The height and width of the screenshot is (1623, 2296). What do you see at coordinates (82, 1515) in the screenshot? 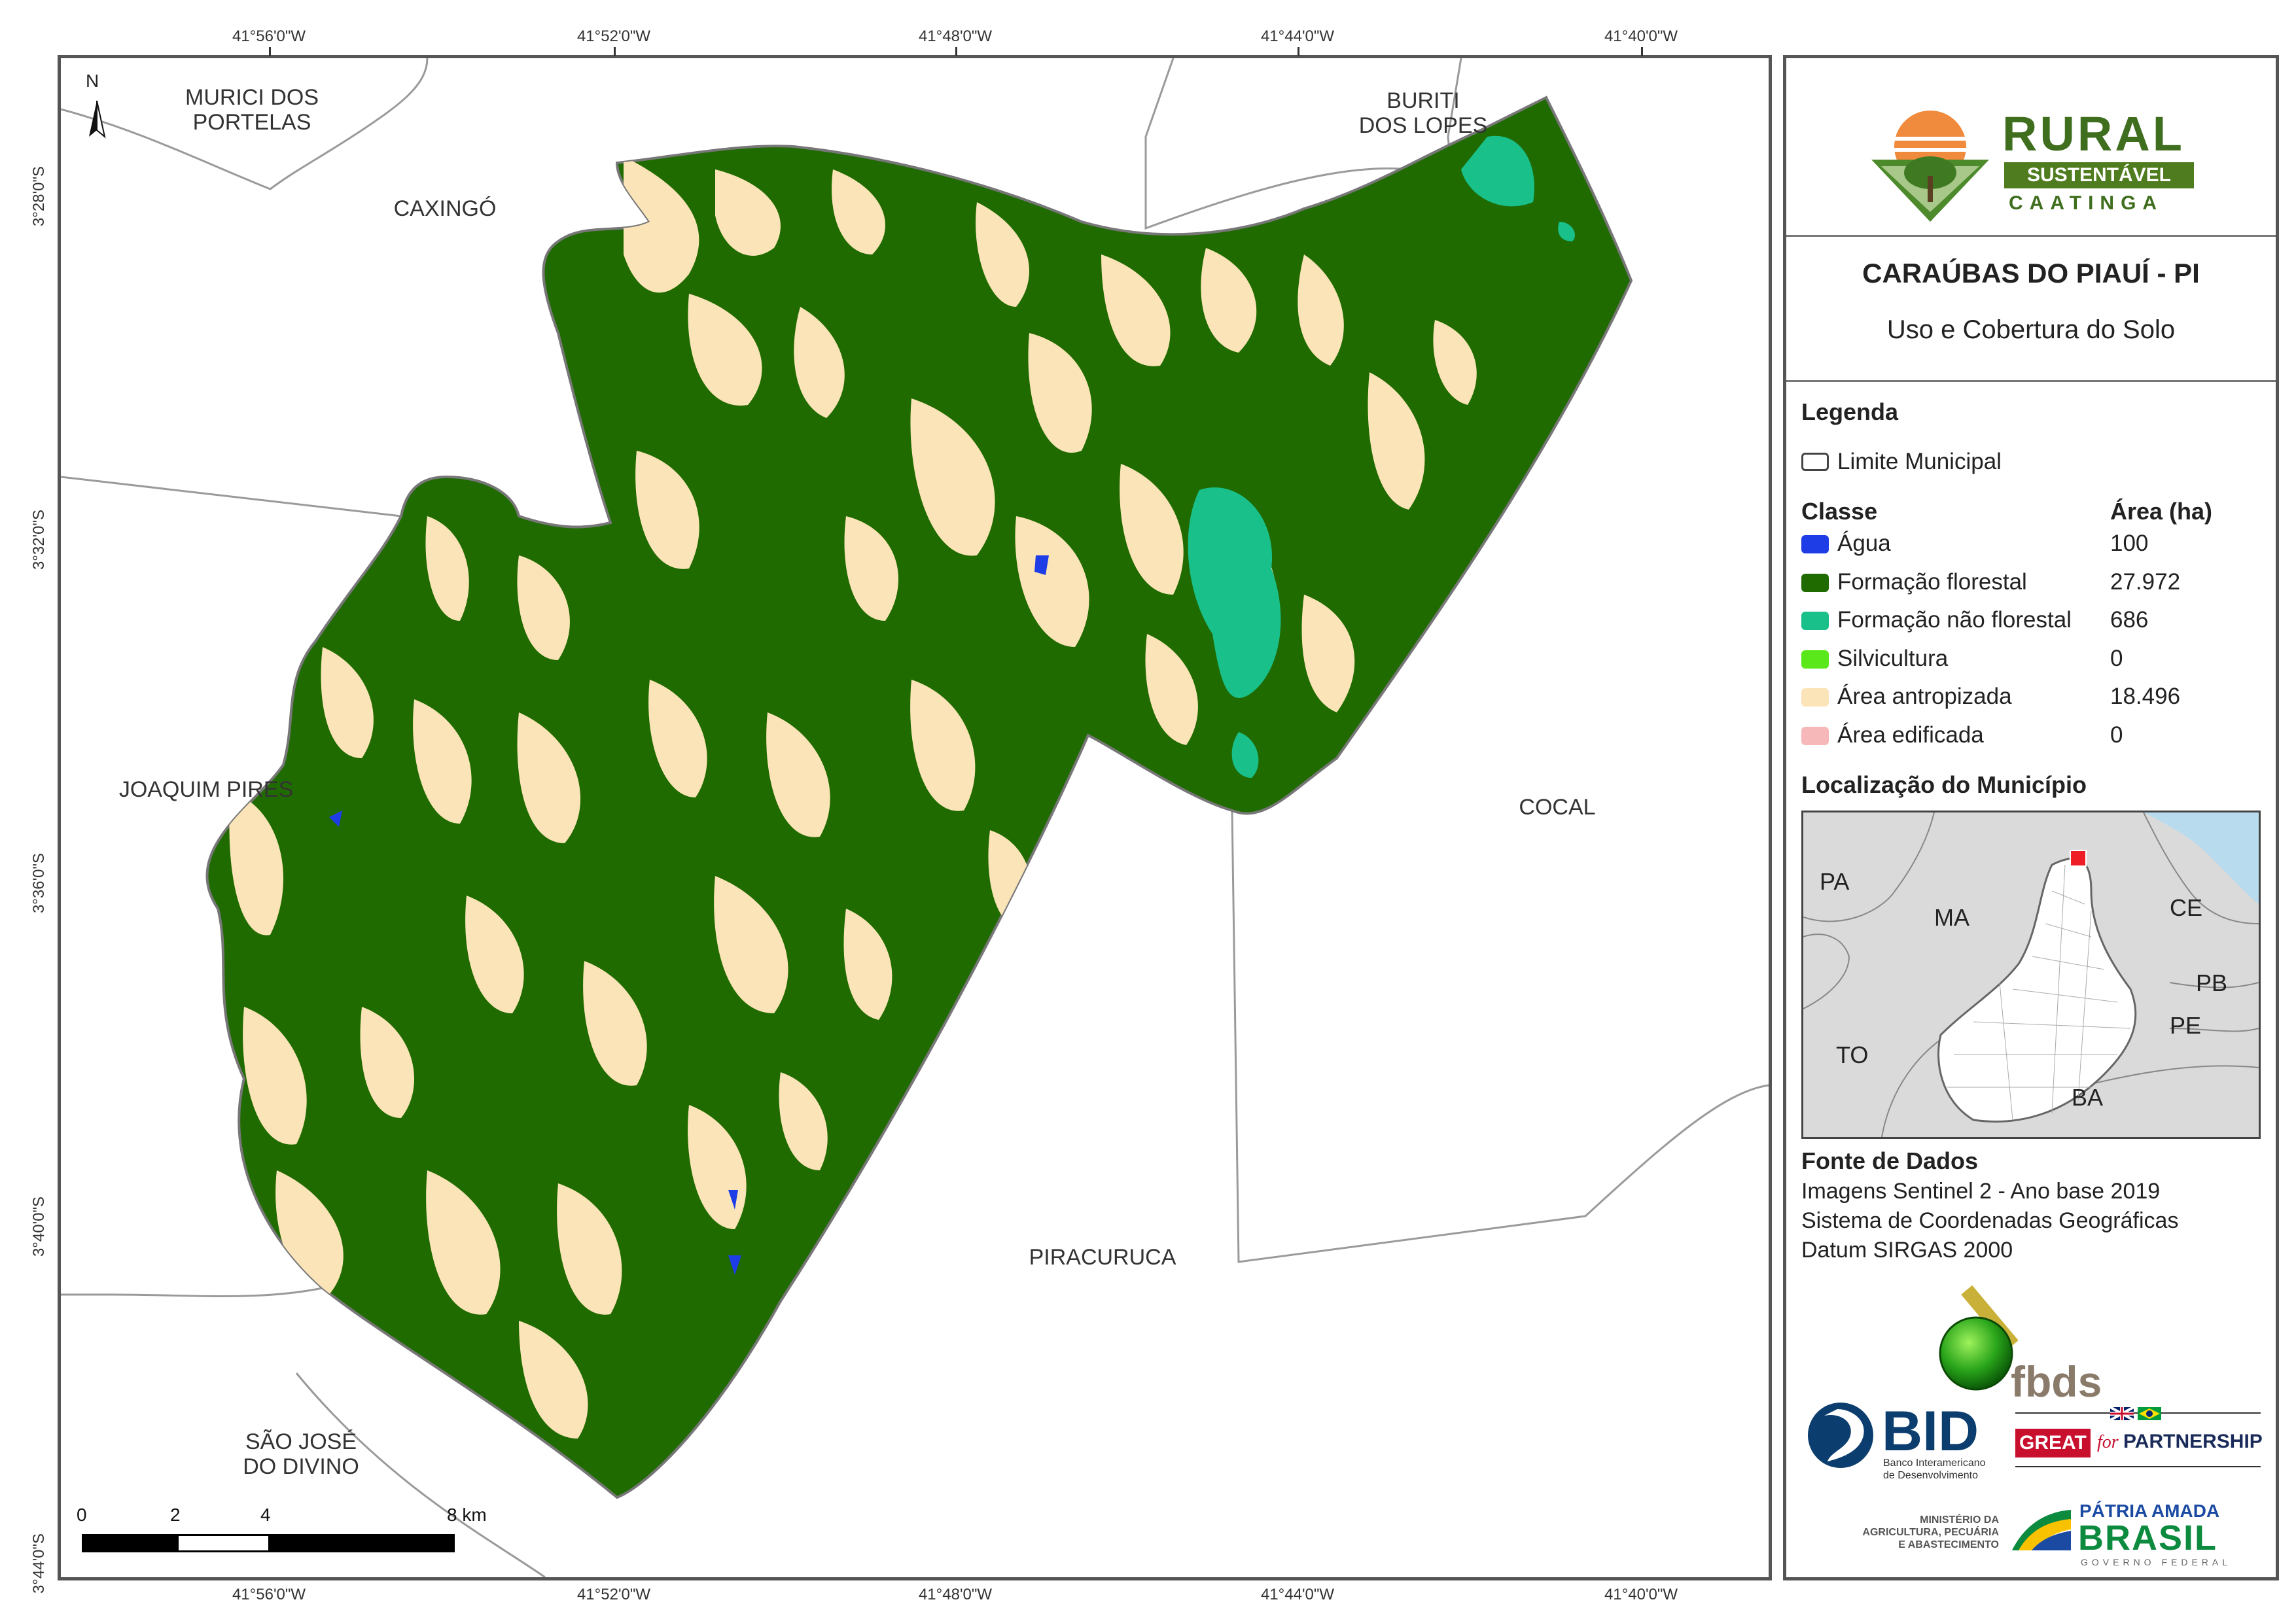
I see `scale-label: 0` at bounding box center [82, 1515].